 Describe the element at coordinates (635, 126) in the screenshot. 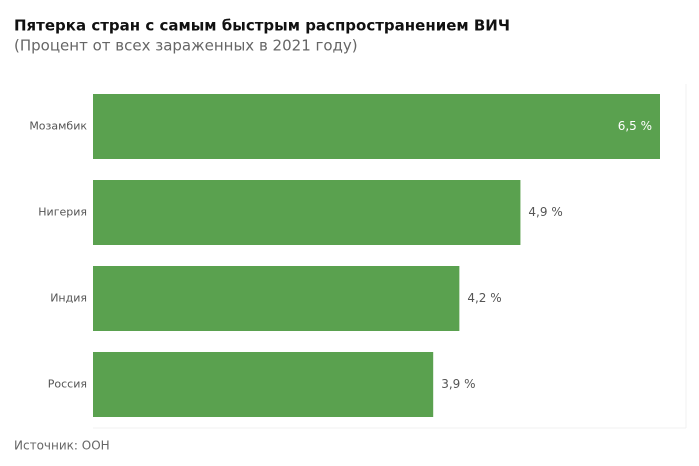

I see `data-label: 6,5 %` at that location.